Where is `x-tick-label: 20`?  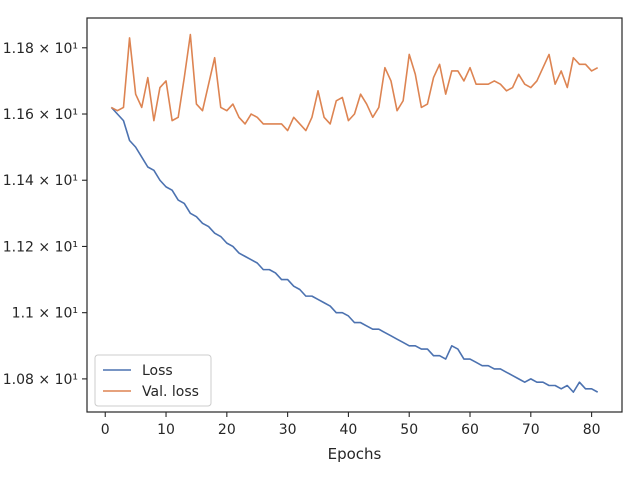 x-tick-label: 20 is located at coordinates (227, 430).